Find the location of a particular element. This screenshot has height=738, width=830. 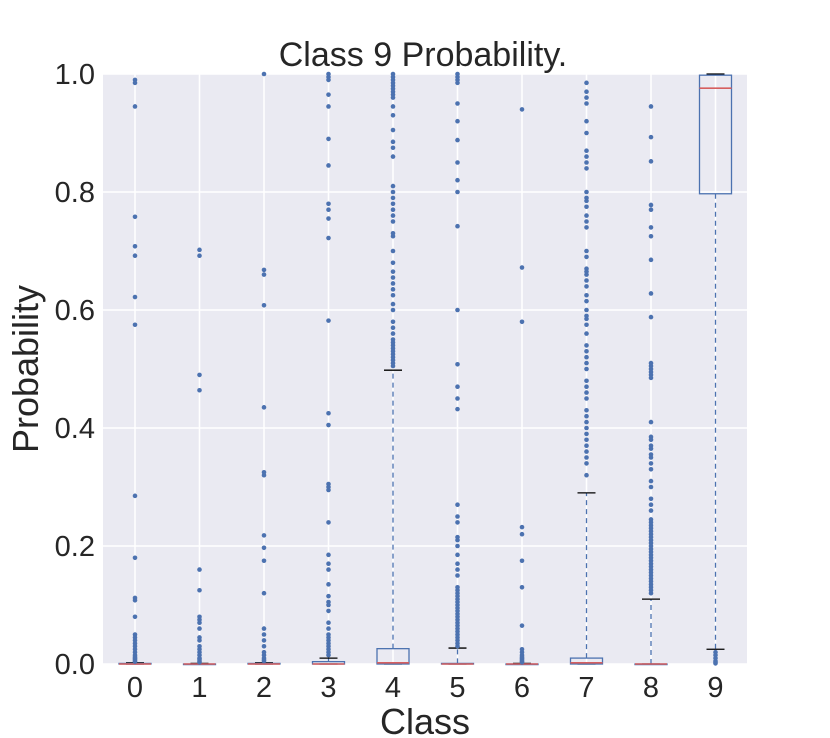

y-axis-label: Probability is located at coordinates (25, 369).